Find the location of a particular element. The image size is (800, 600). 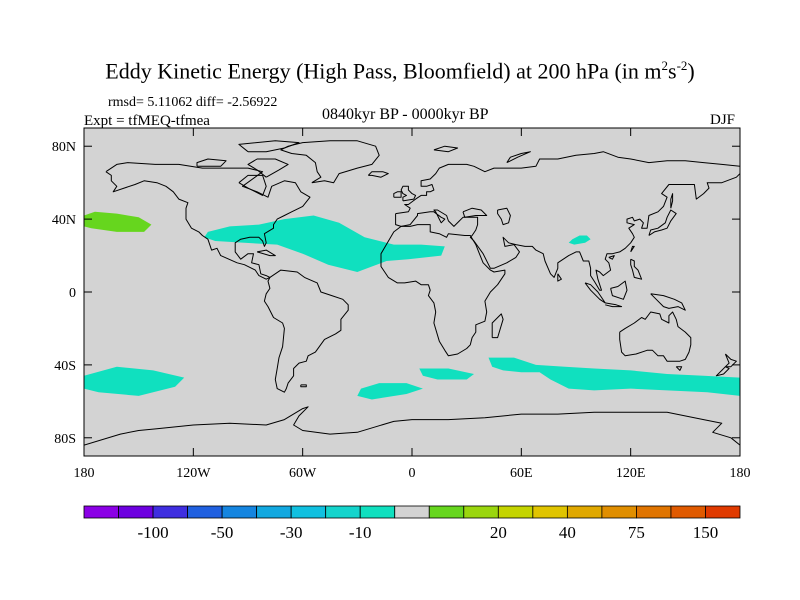

title-sup-2: -2 is located at coordinates (682, 65).